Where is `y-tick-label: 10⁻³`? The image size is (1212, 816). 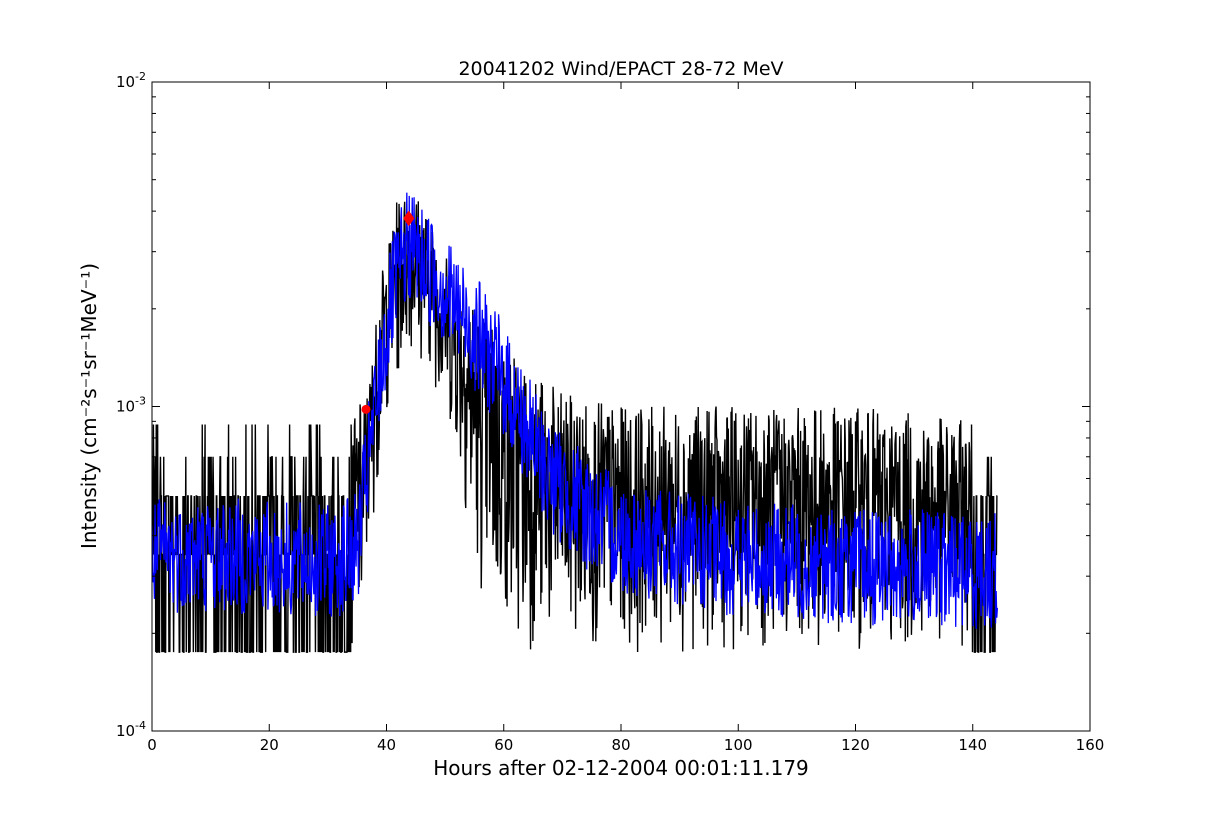 y-tick-label: 10⁻³ is located at coordinates (131, 405).